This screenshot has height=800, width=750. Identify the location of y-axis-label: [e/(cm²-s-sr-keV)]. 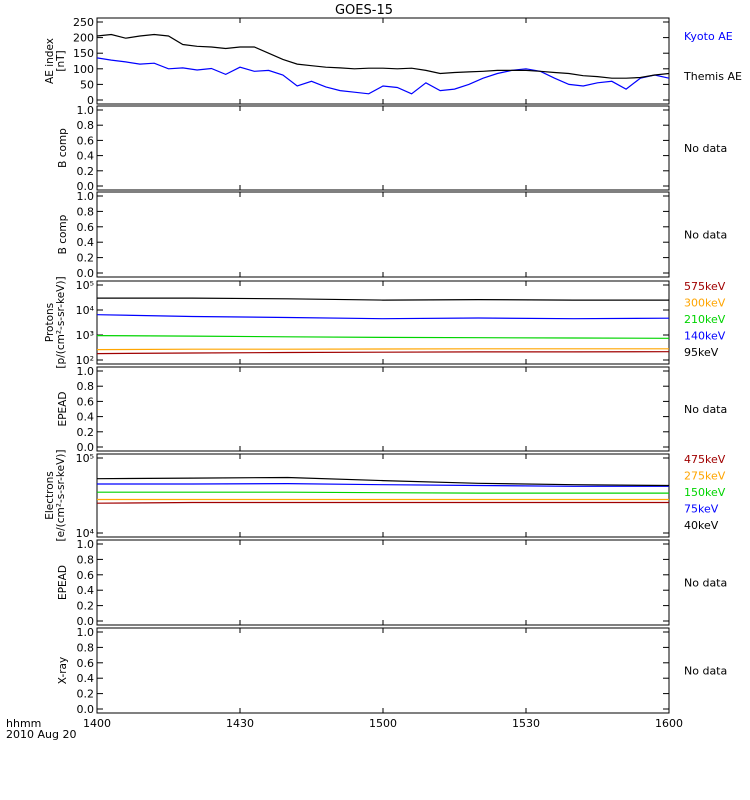
(61, 496).